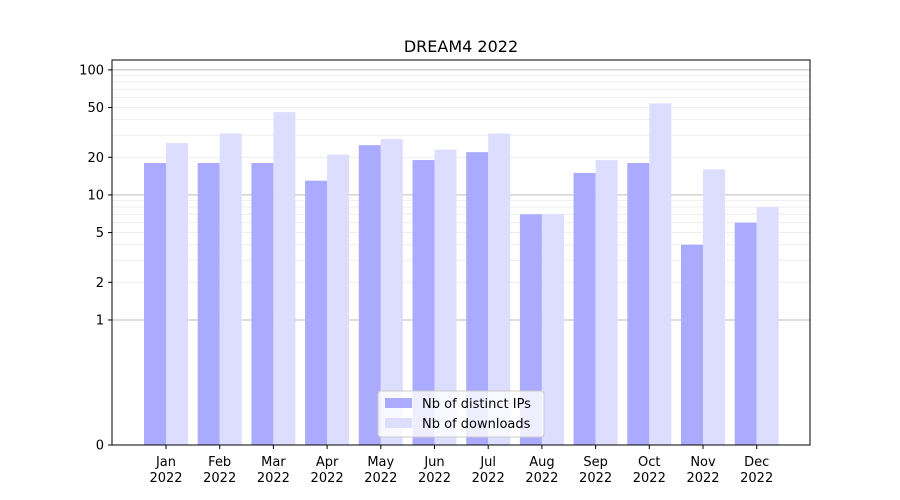 This screenshot has width=900, height=500. What do you see at coordinates (100, 446) in the screenshot?
I see `y-tick-label: 0` at bounding box center [100, 446].